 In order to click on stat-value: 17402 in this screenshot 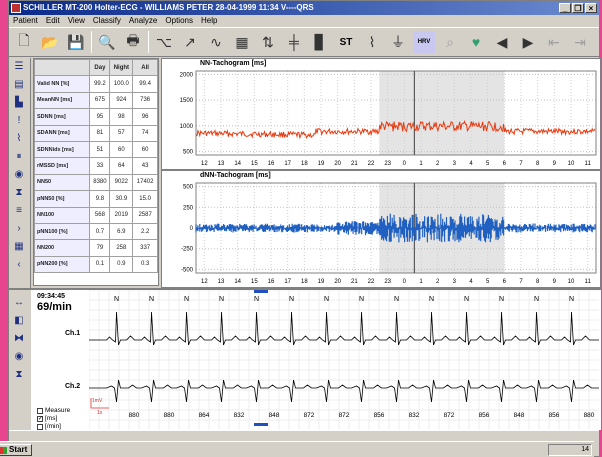, I will do `click(145, 182)`.